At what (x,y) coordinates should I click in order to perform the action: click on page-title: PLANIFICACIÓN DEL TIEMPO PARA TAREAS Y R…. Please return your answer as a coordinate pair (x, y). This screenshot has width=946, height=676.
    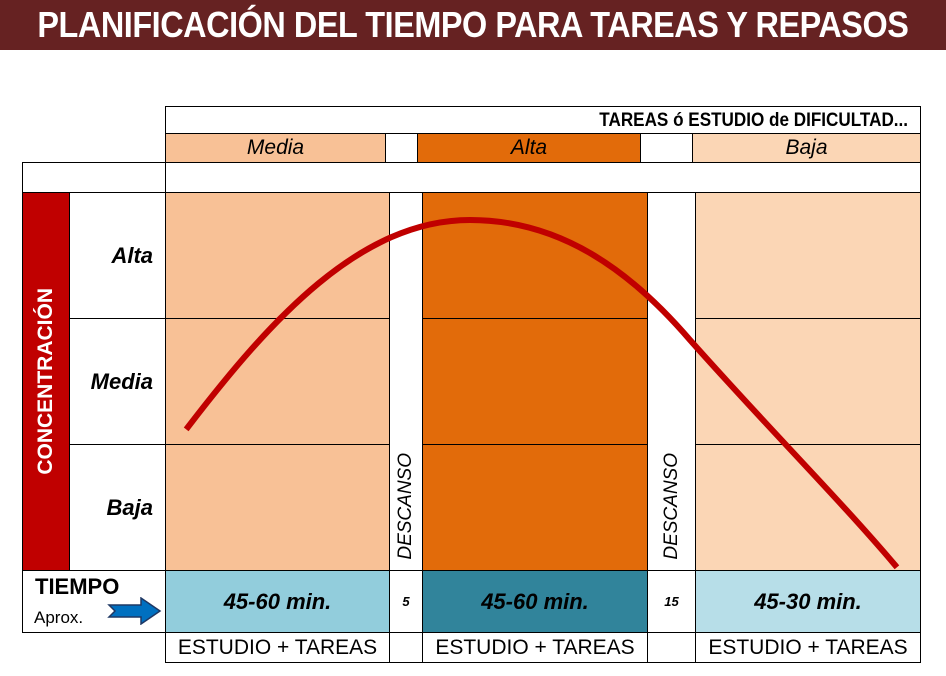
    Looking at the image, I should click on (473, 25).